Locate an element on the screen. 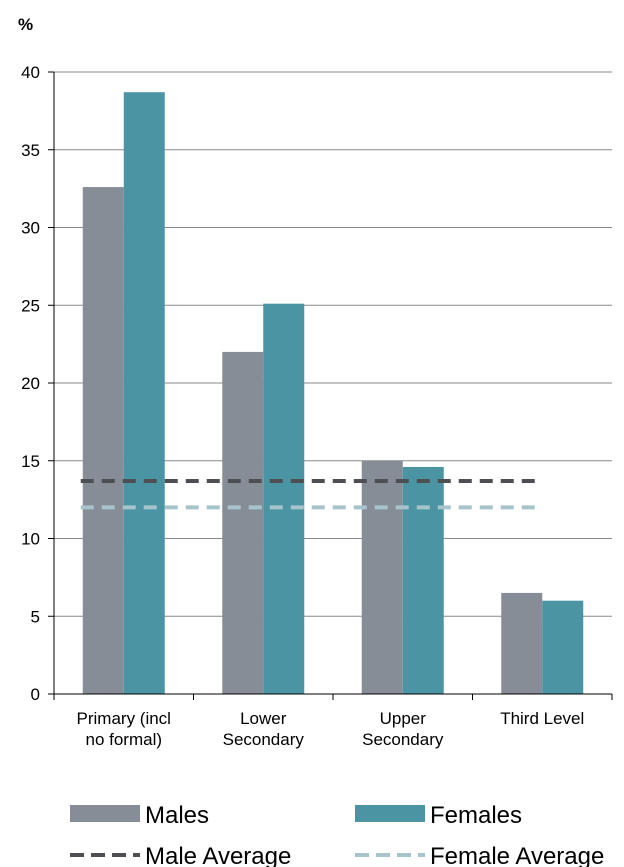 Image resolution: width=624 pixels, height=867 pixels. x-tick-label: Primary (incl no formal) is located at coordinates (124, 729).